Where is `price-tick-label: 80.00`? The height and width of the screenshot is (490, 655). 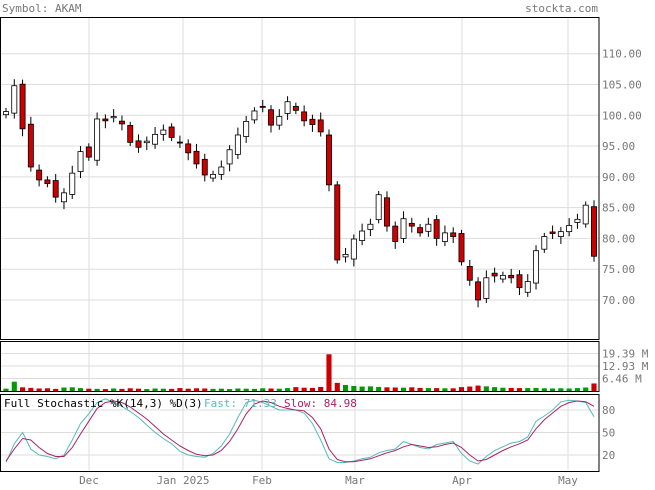
price-tick-label: 80.00 is located at coordinates (618, 238).